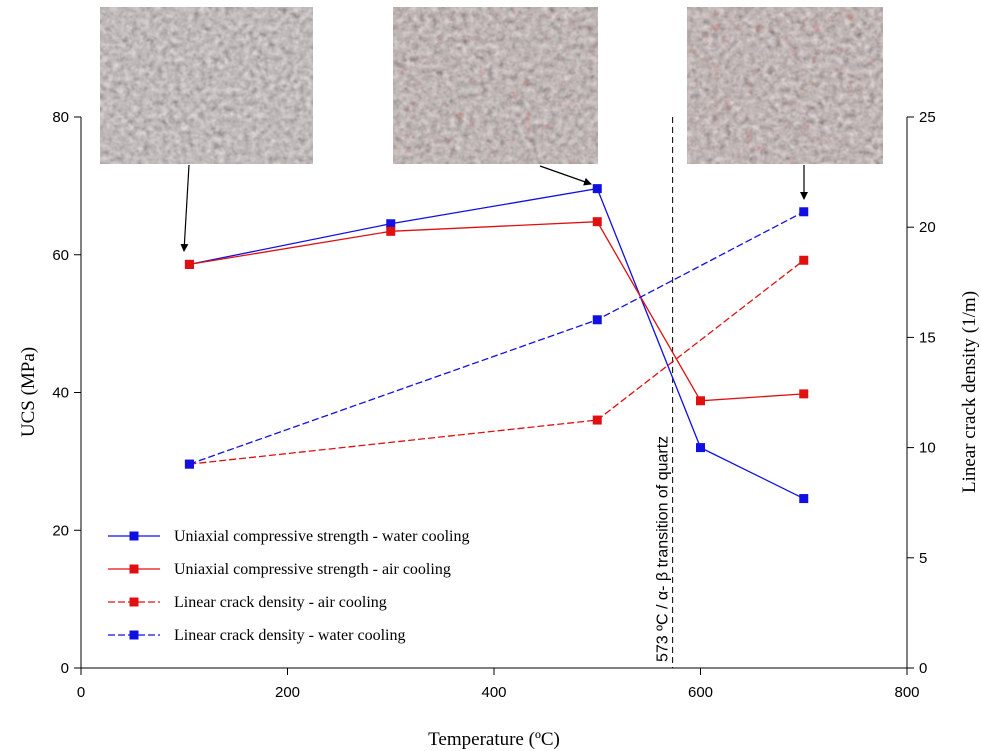  What do you see at coordinates (60, 255) in the screenshot?
I see `y-tick-label: 60` at bounding box center [60, 255].